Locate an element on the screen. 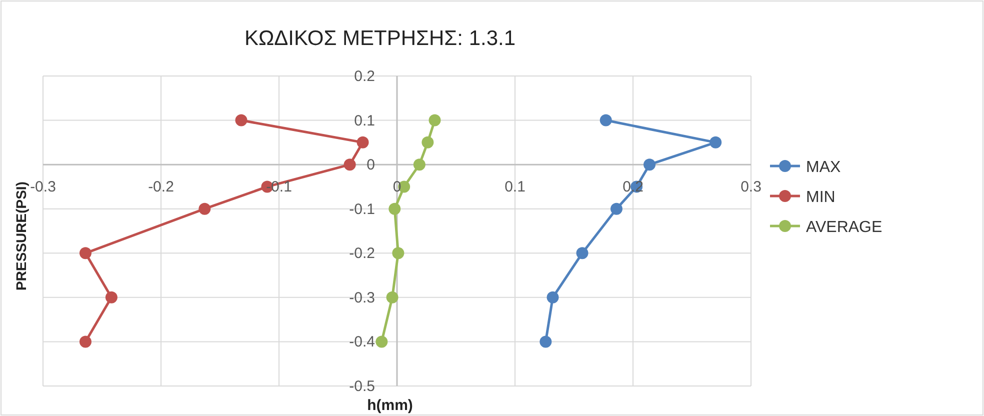 Image resolution: width=984 pixels, height=416 pixels. legend-label: MAX is located at coordinates (823, 167).